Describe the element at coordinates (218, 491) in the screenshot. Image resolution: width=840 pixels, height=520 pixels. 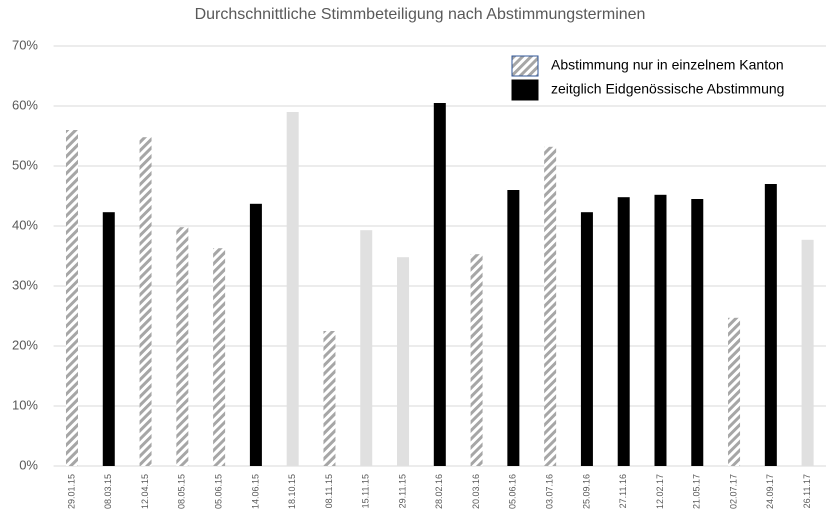
I see `x-tick-label: 05.06.15` at that location.